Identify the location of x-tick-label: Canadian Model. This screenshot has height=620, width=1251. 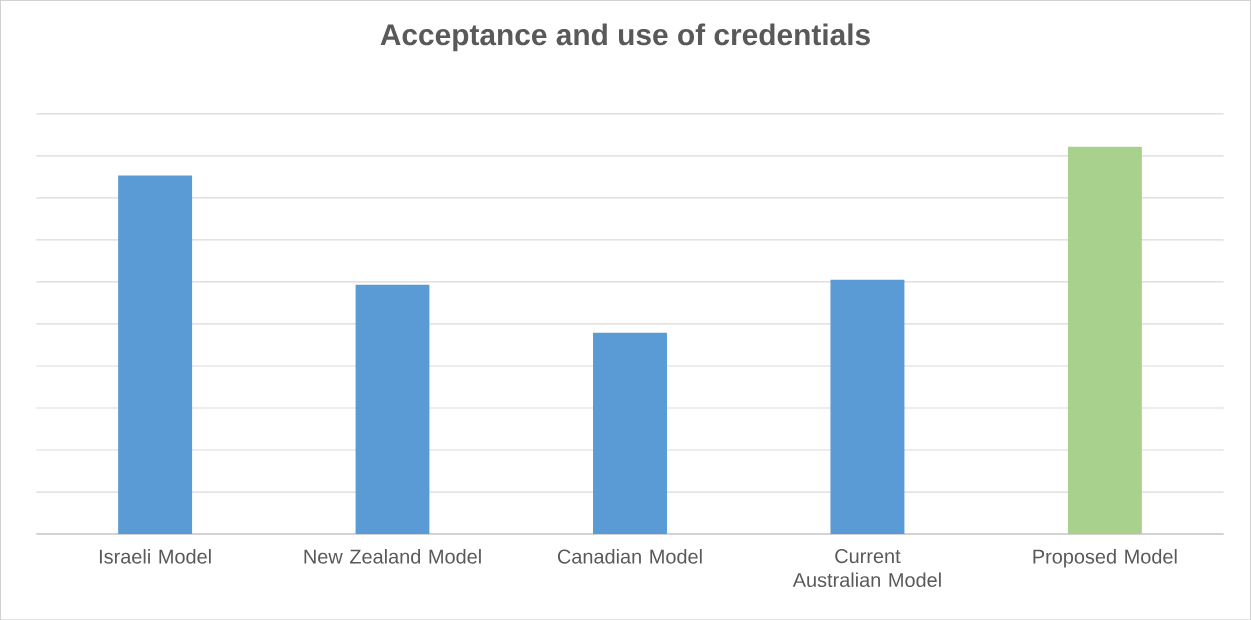
(629, 556).